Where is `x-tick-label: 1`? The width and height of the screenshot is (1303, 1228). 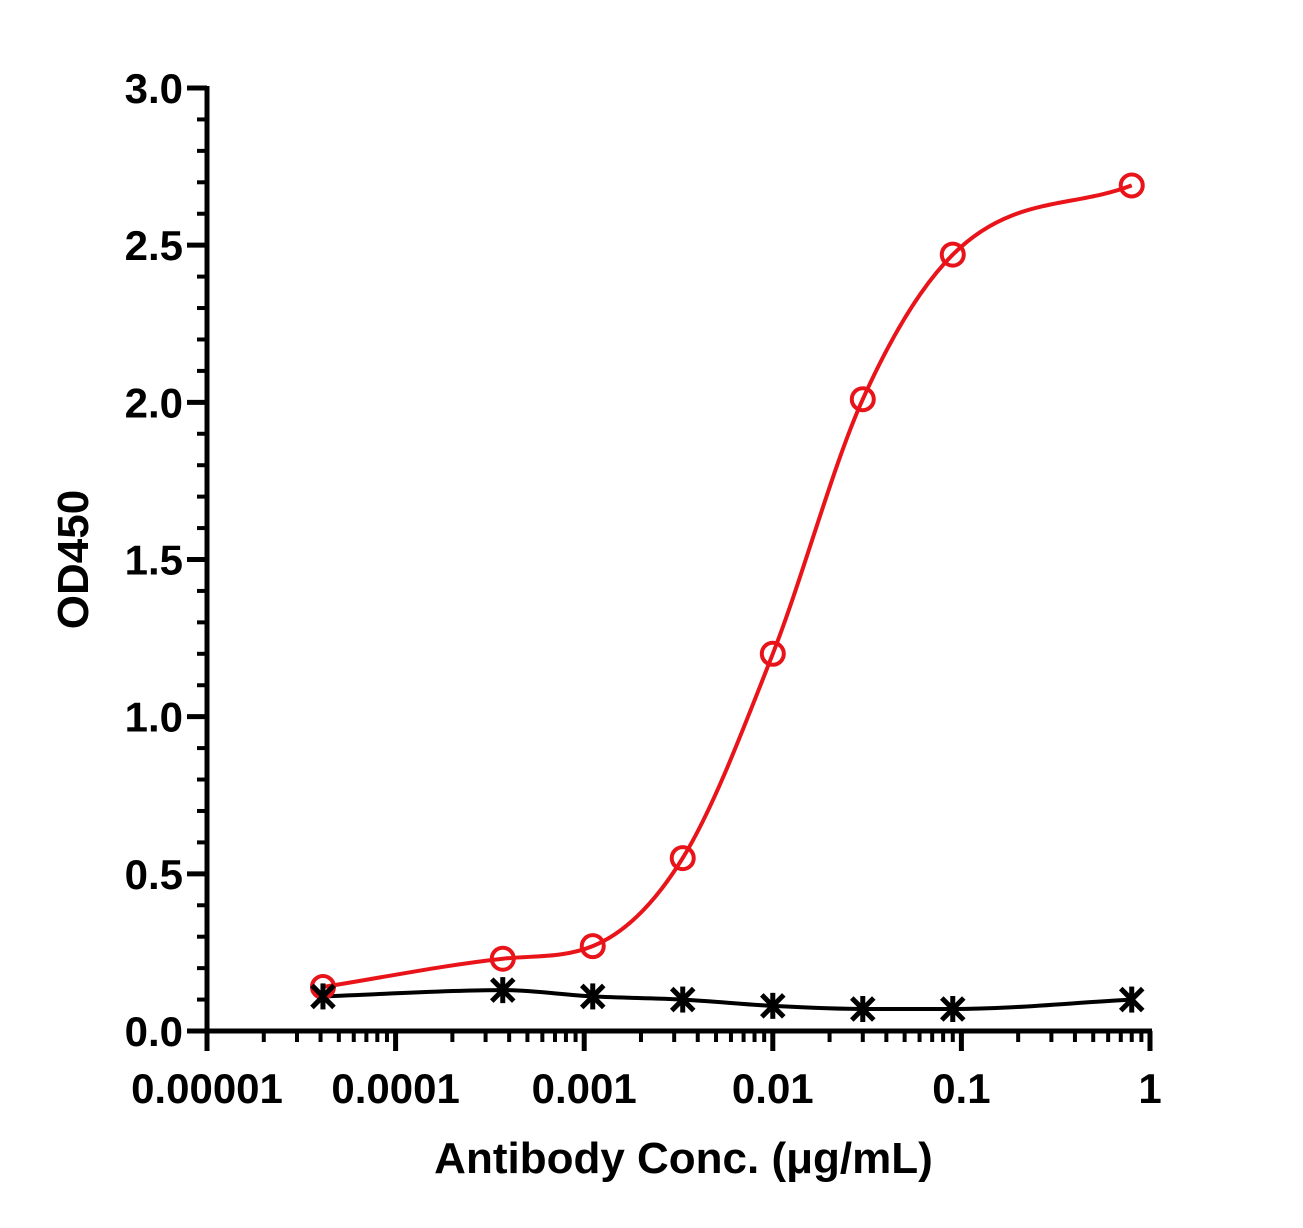 x-tick-label: 1 is located at coordinates (1149, 1088).